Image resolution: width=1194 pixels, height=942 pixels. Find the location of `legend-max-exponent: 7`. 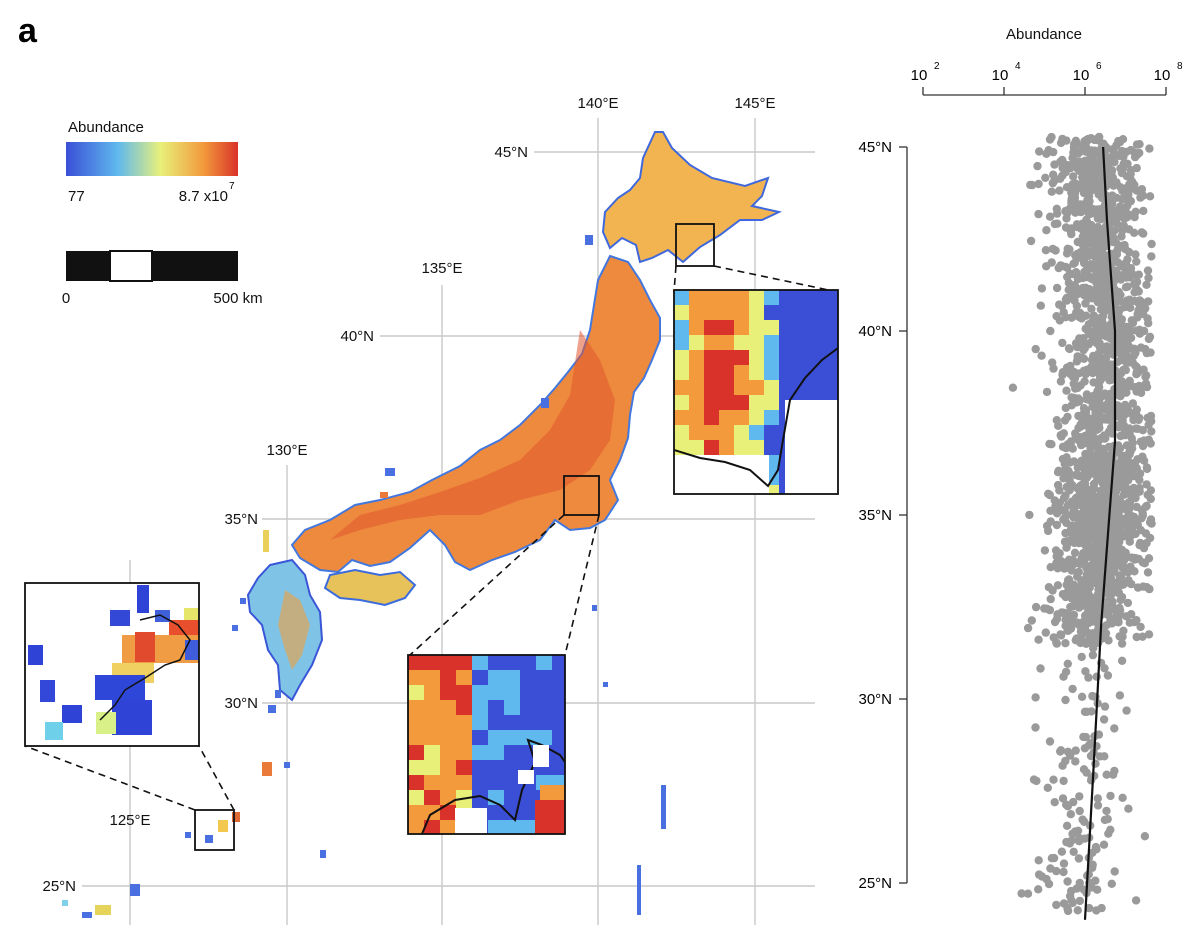

legend-max-exponent: 7 is located at coordinates (232, 186).